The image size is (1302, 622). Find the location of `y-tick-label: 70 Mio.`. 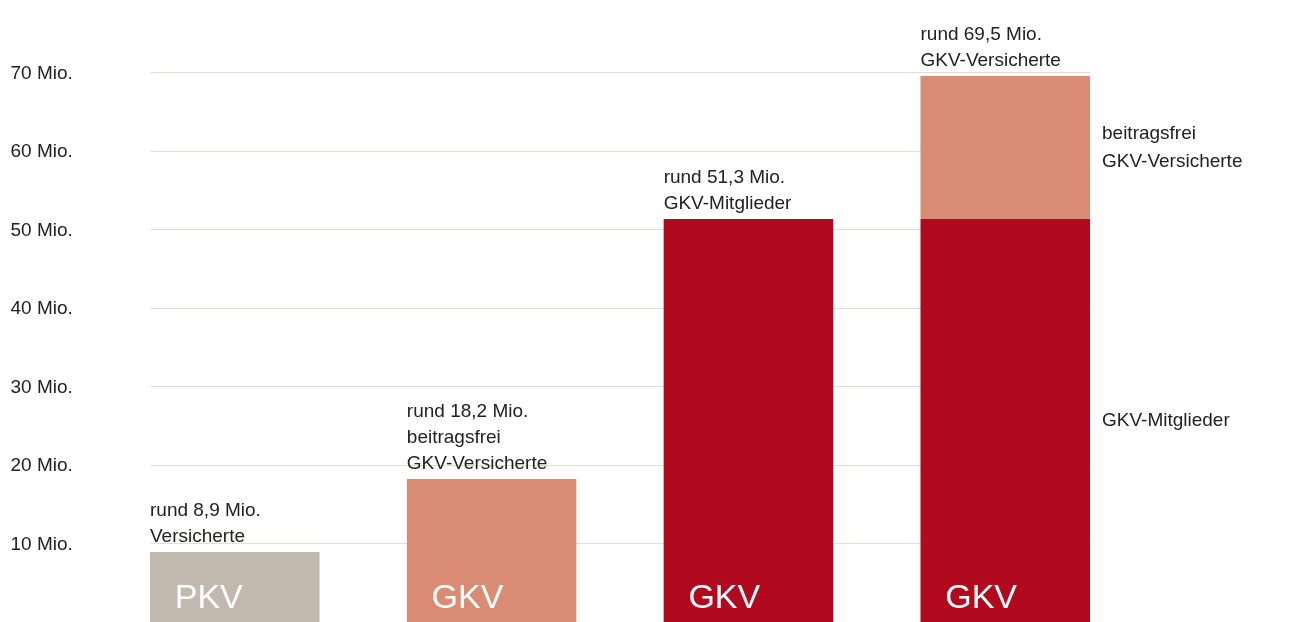

y-tick-label: 70 Mio. is located at coordinates (41, 72).